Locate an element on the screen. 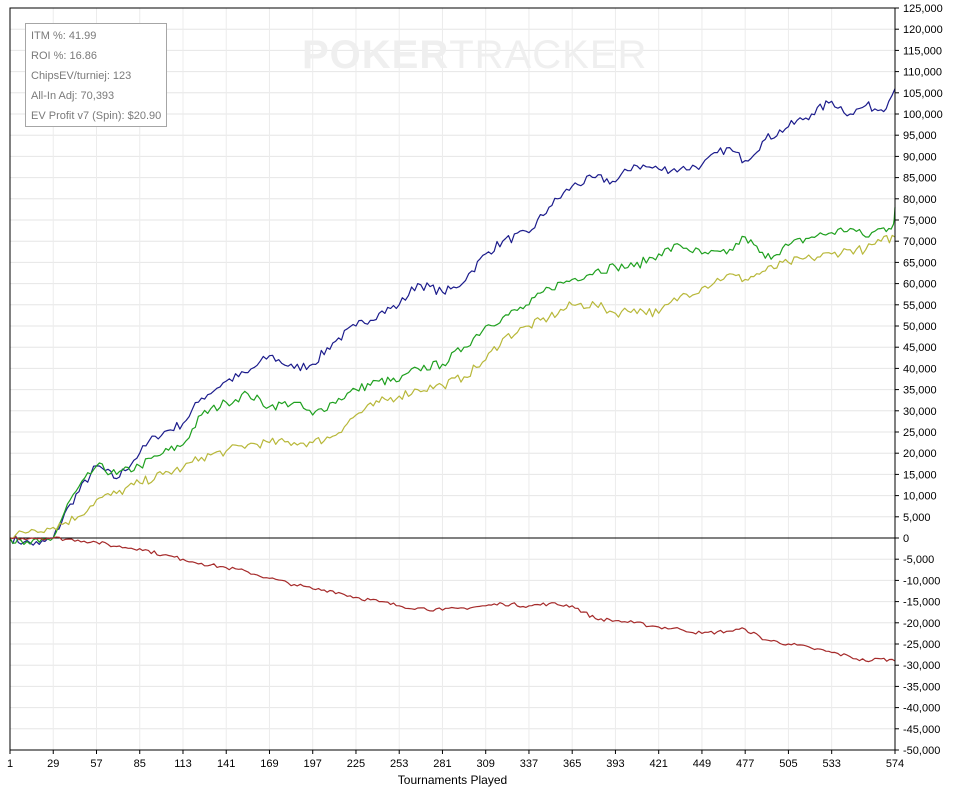 This screenshot has width=953, height=791. x-tick-label: 365 is located at coordinates (572, 764).